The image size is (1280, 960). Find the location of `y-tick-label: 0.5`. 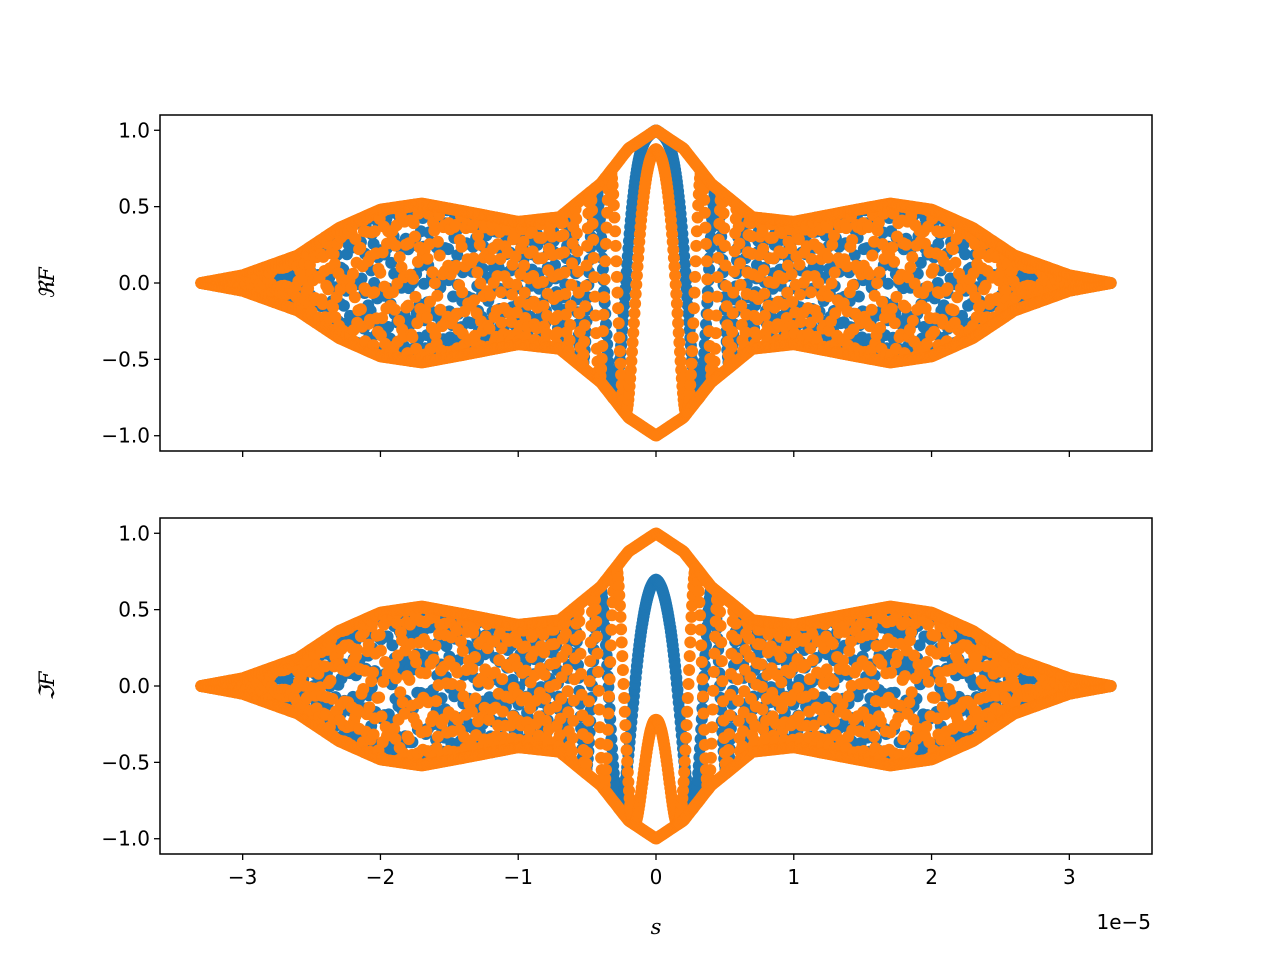

y-tick-label: 0.5 is located at coordinates (134, 207).